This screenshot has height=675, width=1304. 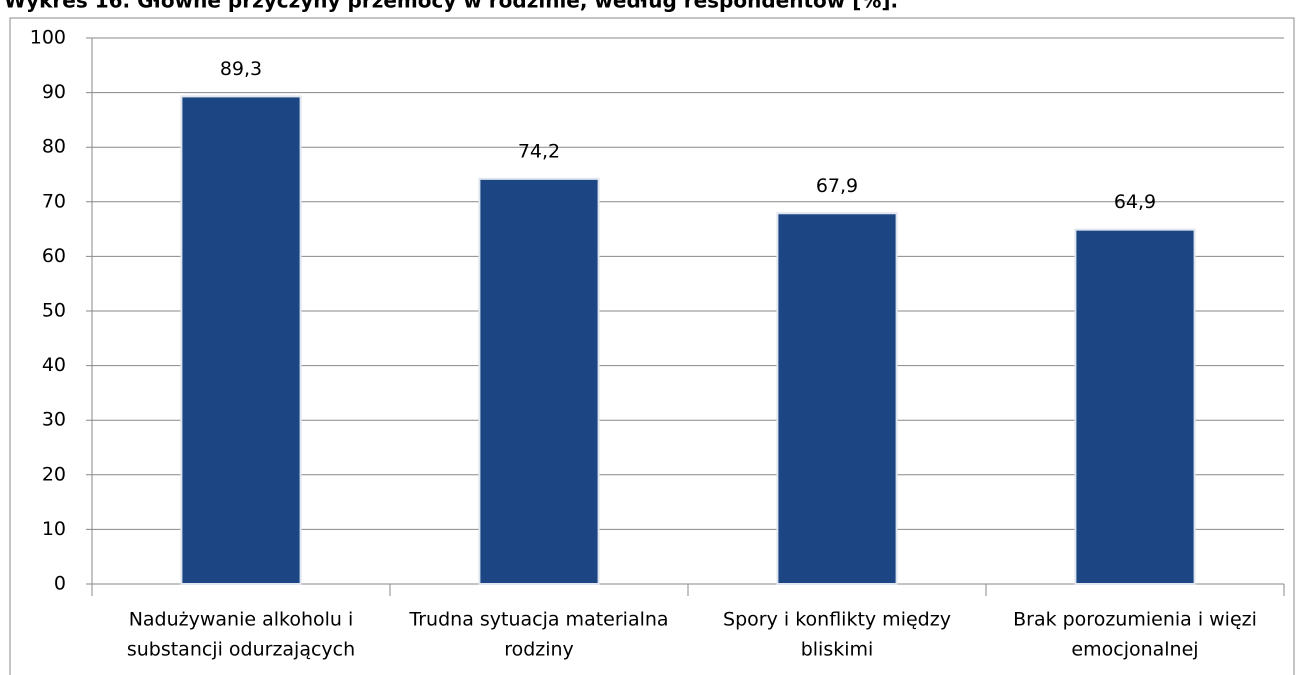 I want to click on y-tick-label: 60, so click(x=54, y=256).